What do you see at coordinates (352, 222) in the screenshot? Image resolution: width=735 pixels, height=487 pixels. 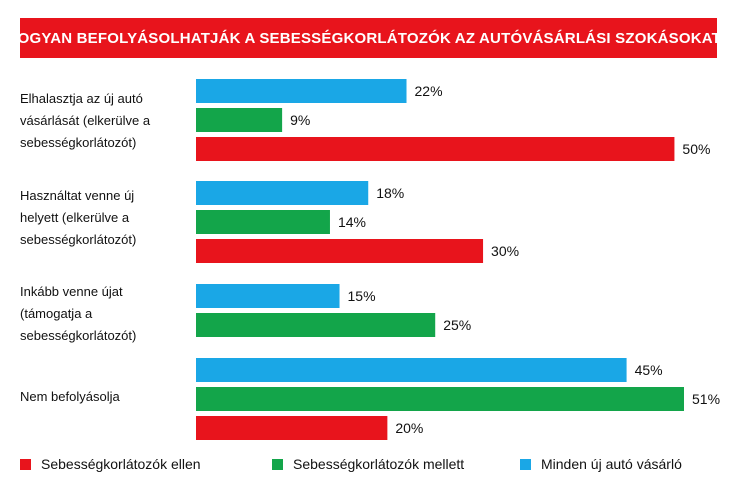 I see `bar-value-label: 14%` at bounding box center [352, 222].